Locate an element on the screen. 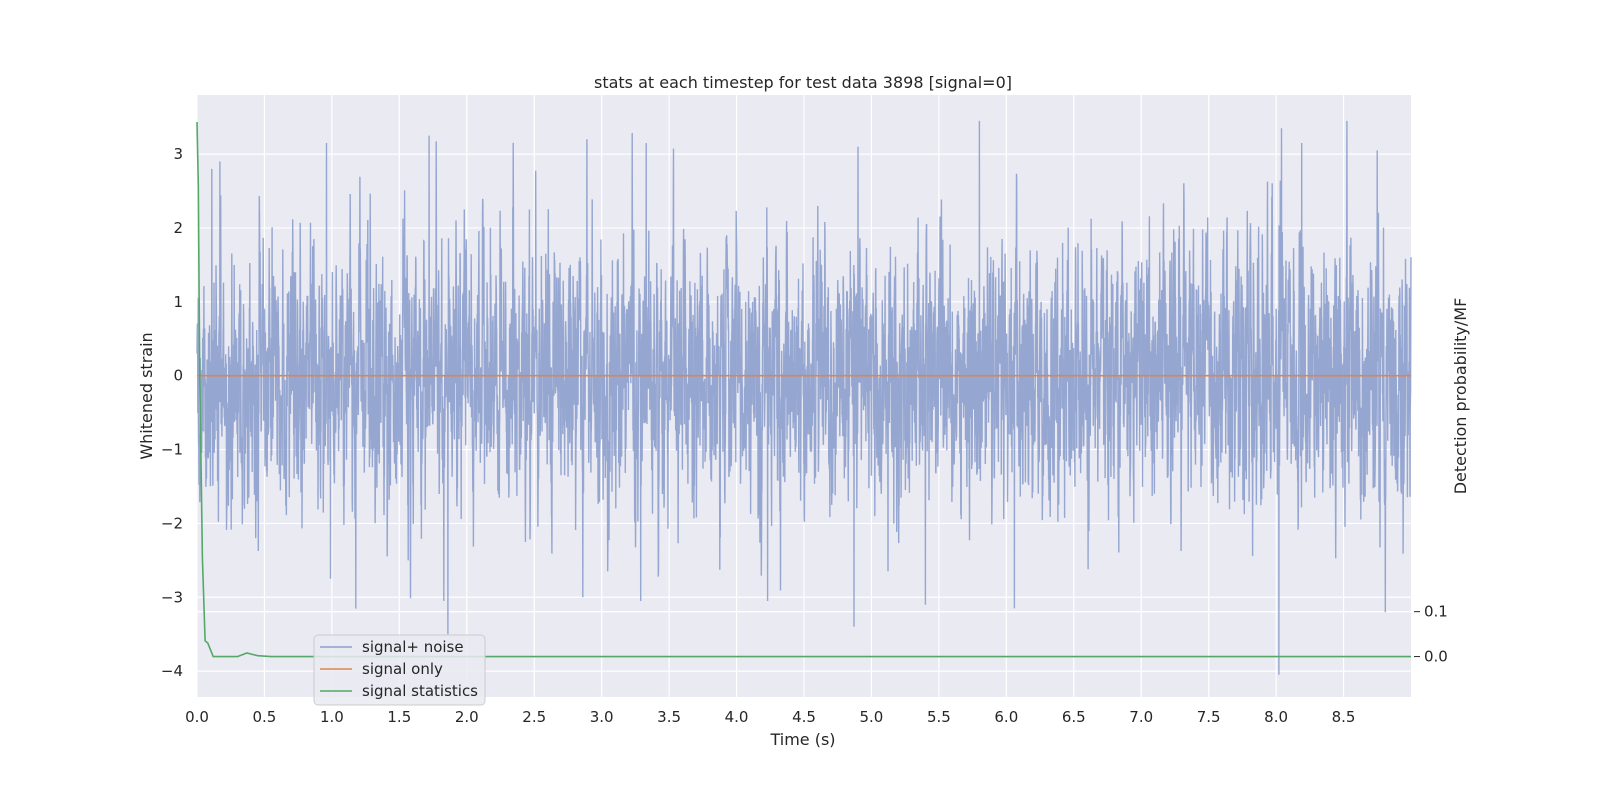  x-tick-label: 5.5 is located at coordinates (939, 717).